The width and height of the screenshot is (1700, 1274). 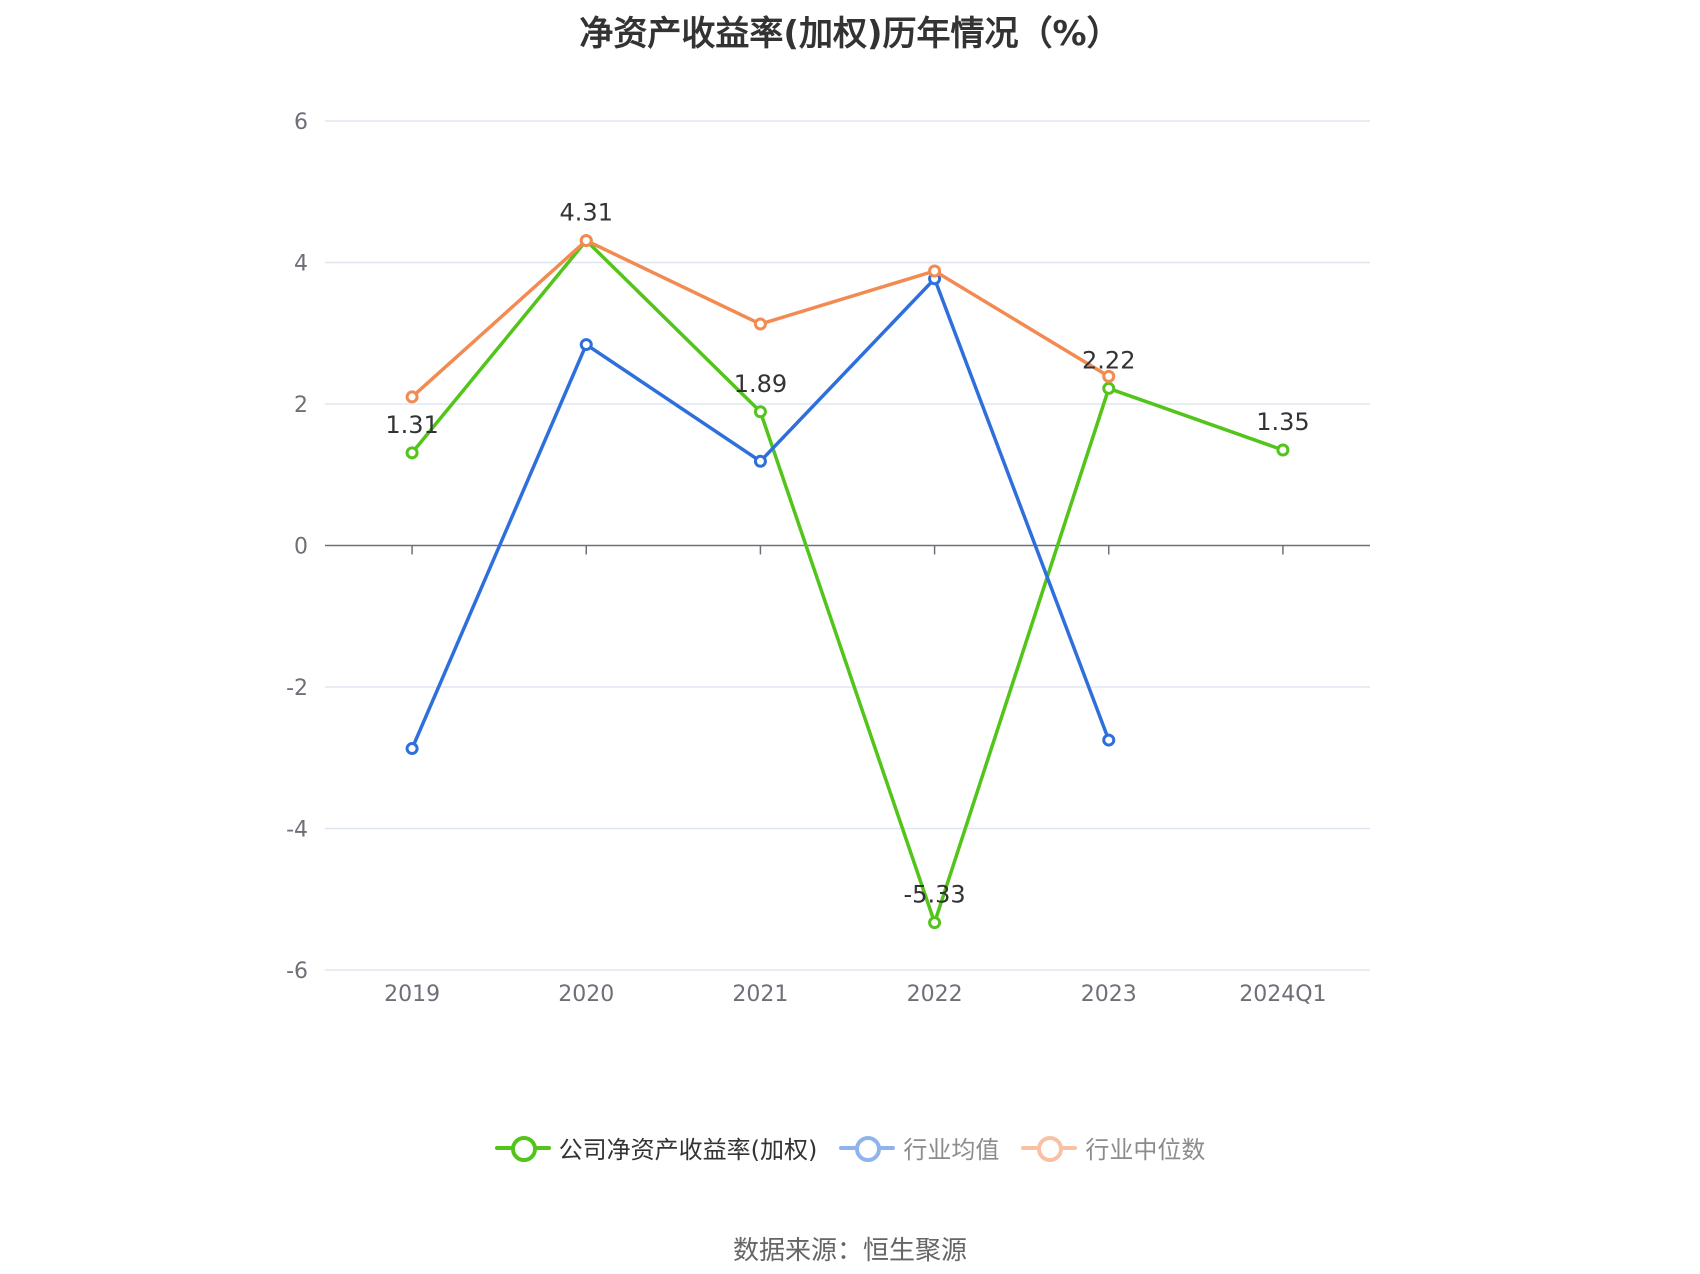 I want to click on y-tick-label: -6, so click(x=297, y=971).